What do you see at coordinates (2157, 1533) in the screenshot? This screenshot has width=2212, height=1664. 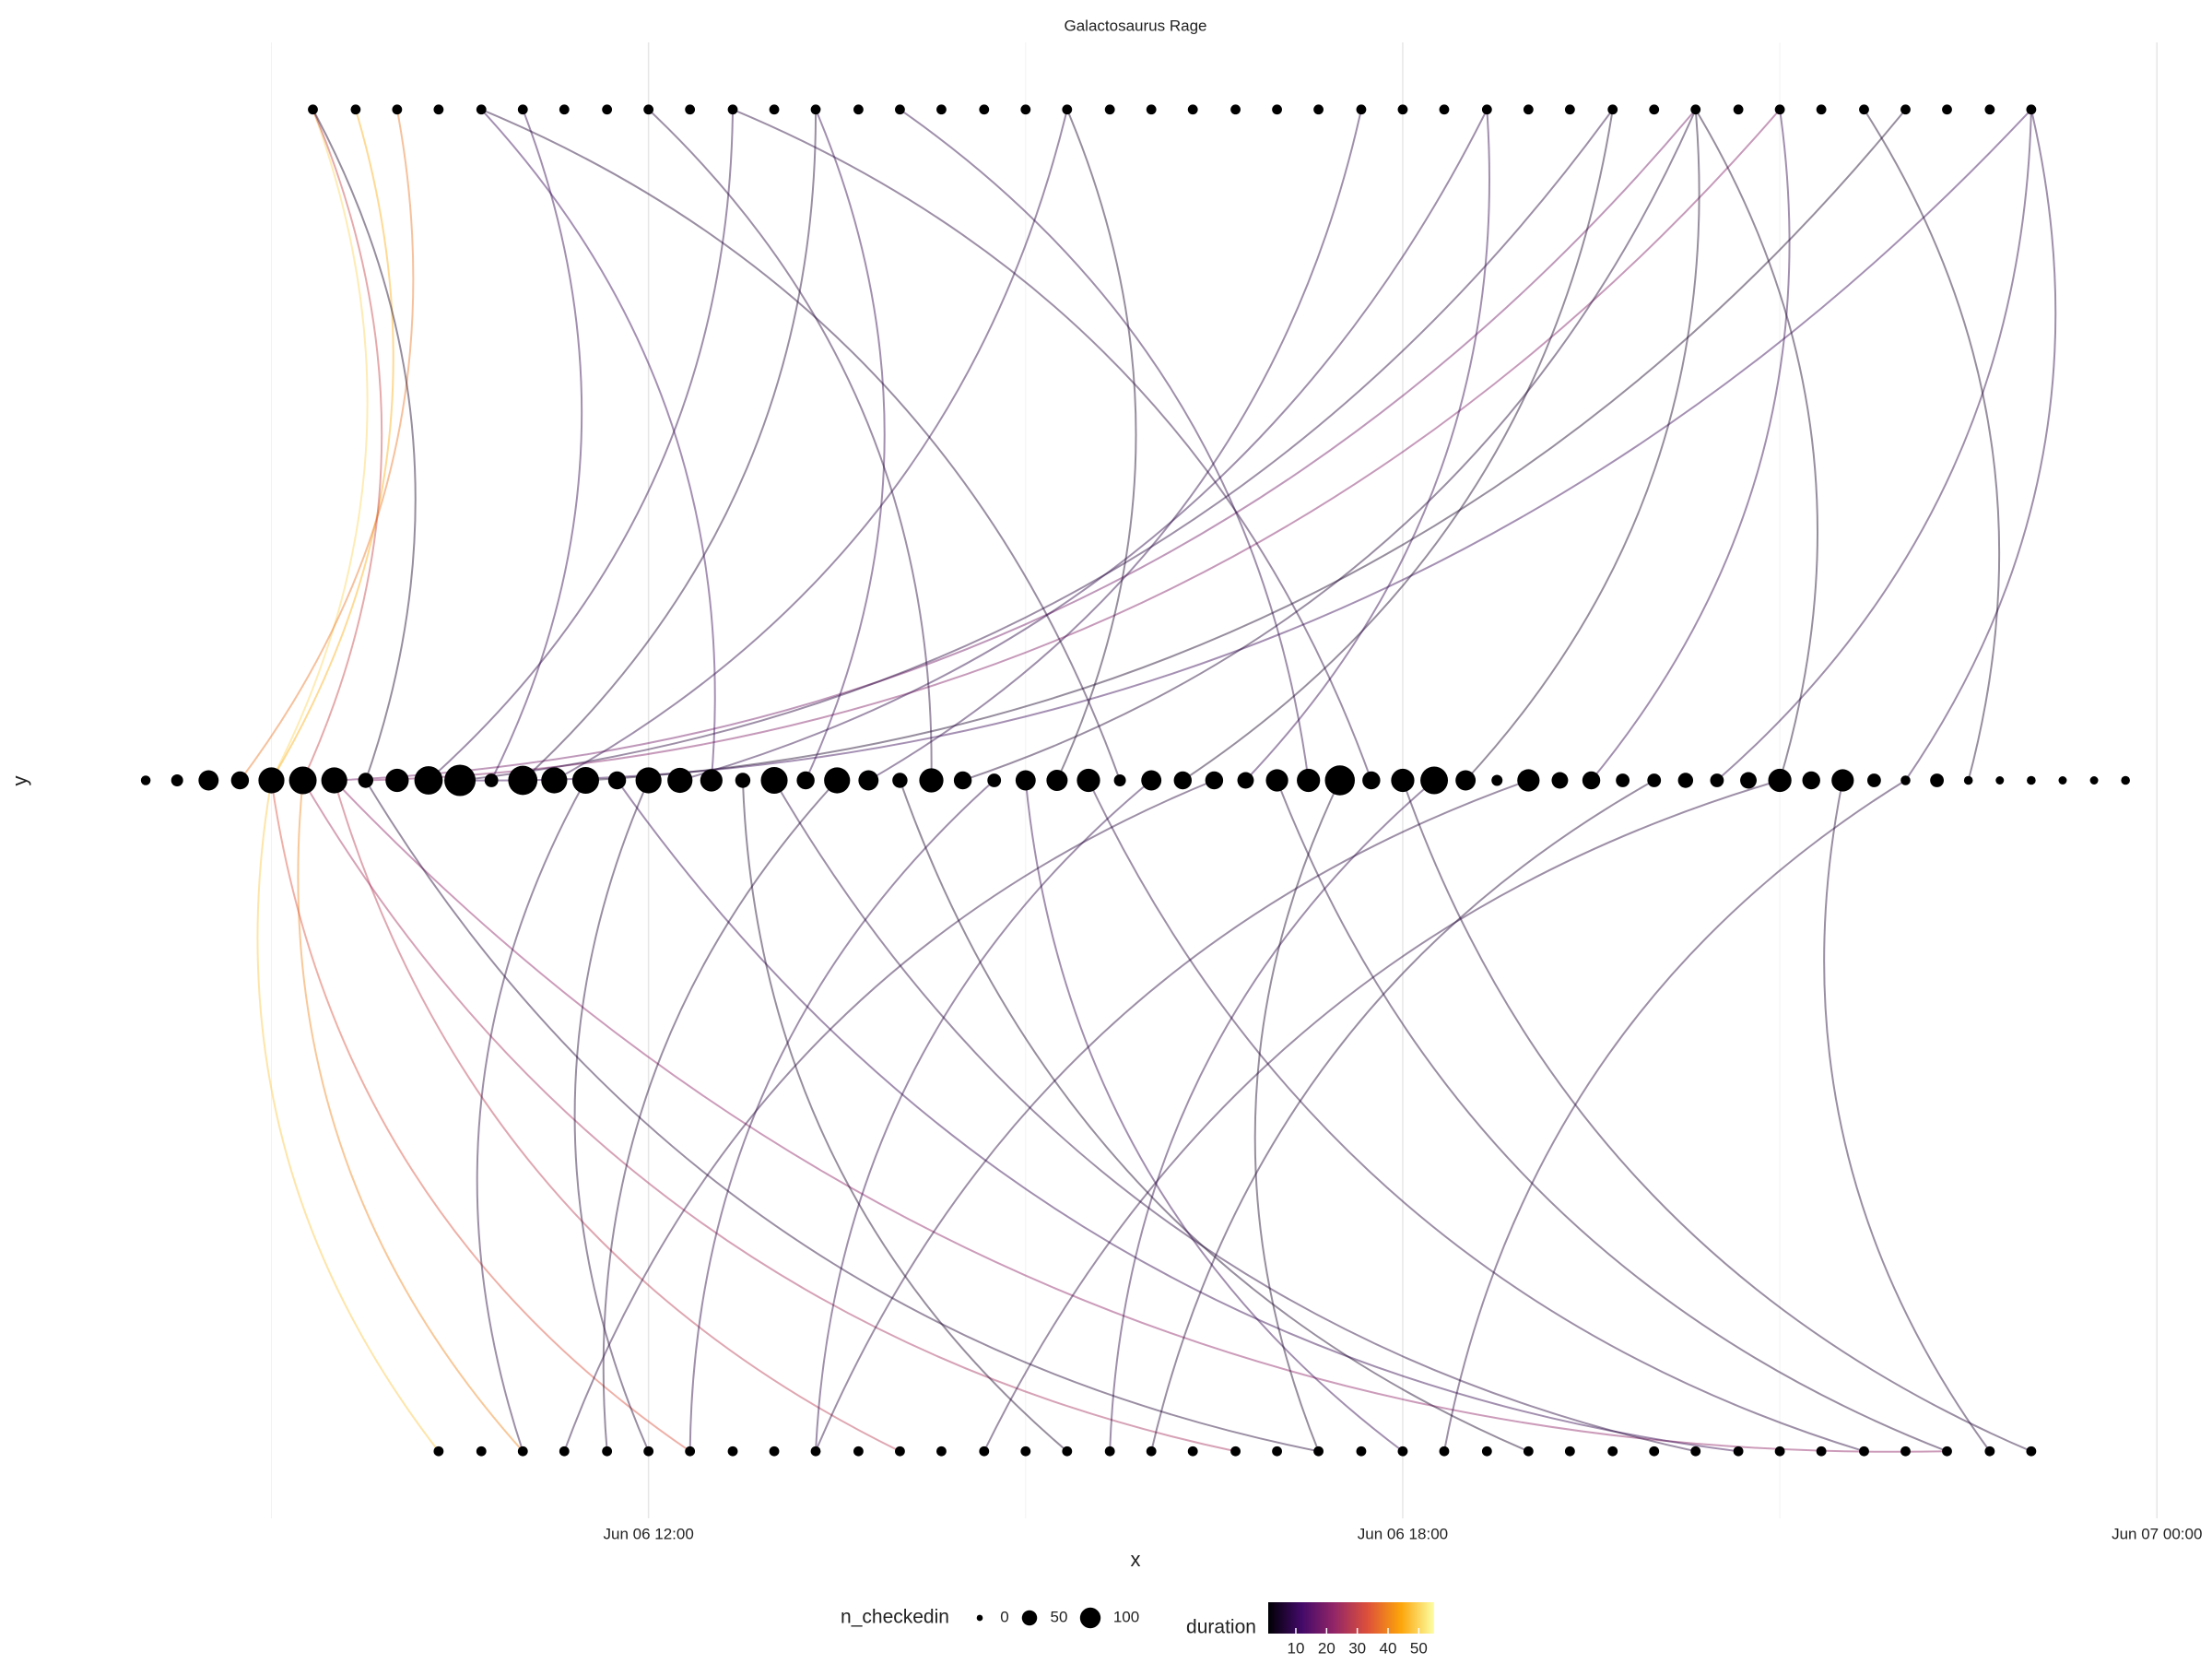 I see `x-tick-label: Jun 07 00:00` at bounding box center [2157, 1533].